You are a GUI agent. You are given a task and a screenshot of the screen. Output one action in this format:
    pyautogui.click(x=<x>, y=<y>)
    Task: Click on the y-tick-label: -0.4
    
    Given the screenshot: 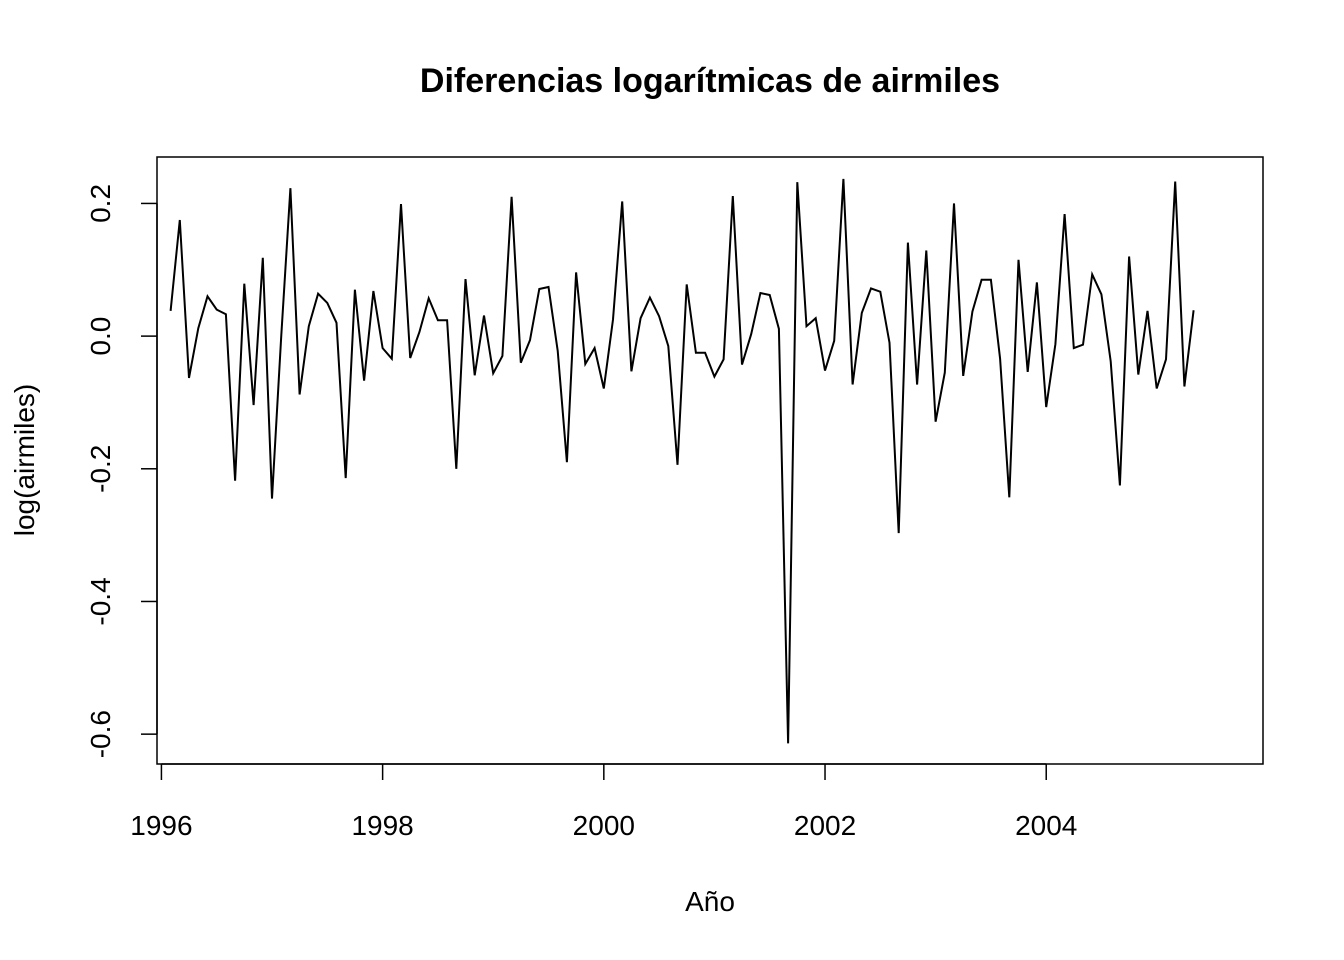 What is the action you would take?
    pyautogui.click(x=100, y=601)
    